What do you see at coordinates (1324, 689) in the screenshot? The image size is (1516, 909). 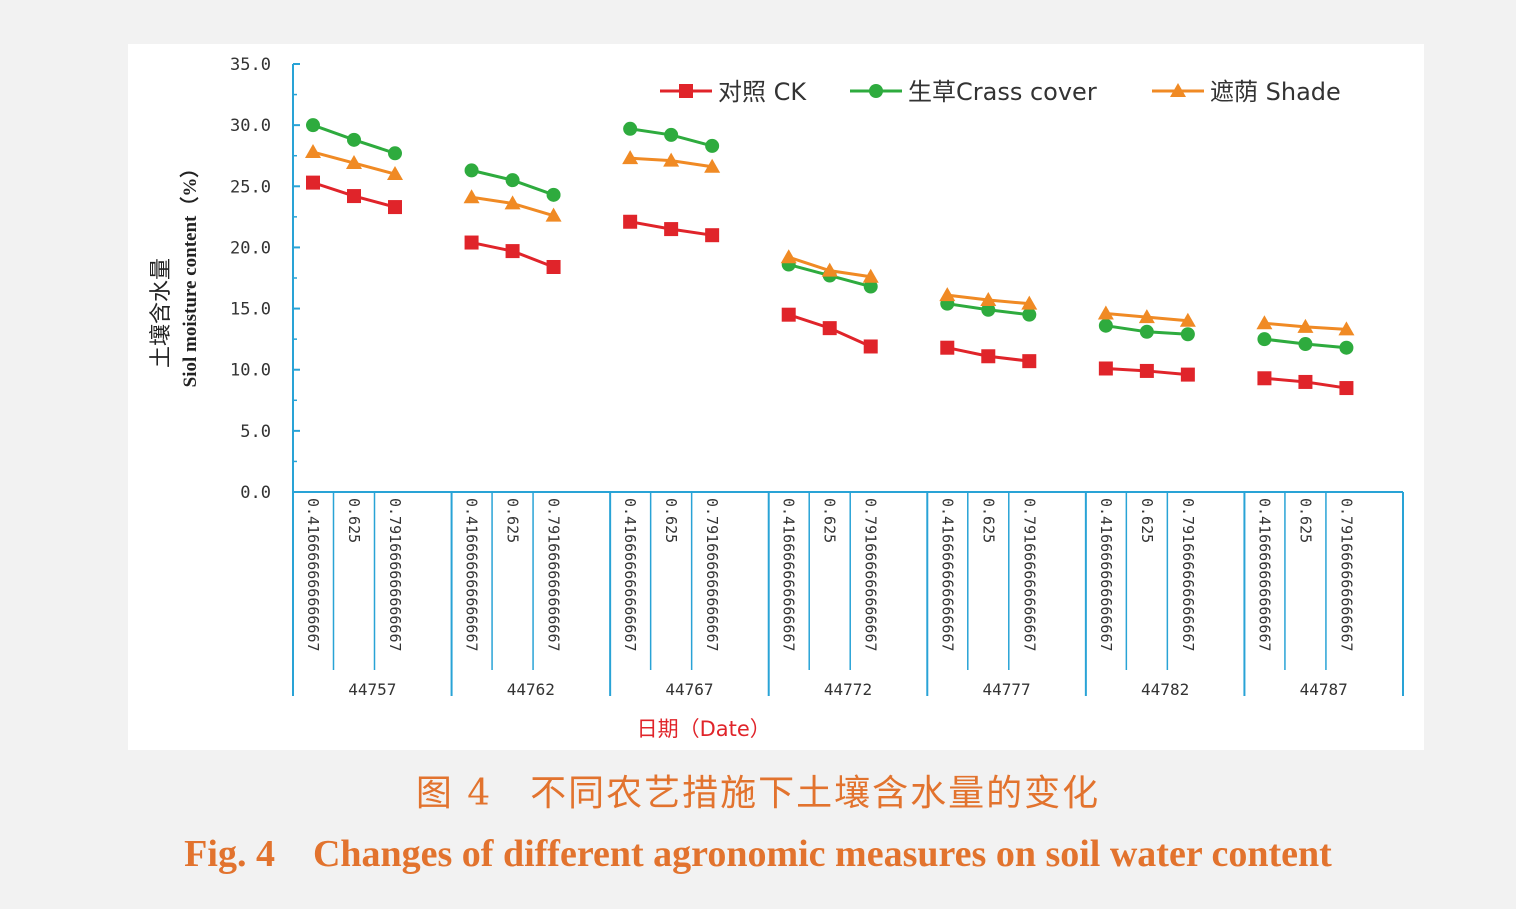 I see `x-group-label: 44787` at bounding box center [1324, 689].